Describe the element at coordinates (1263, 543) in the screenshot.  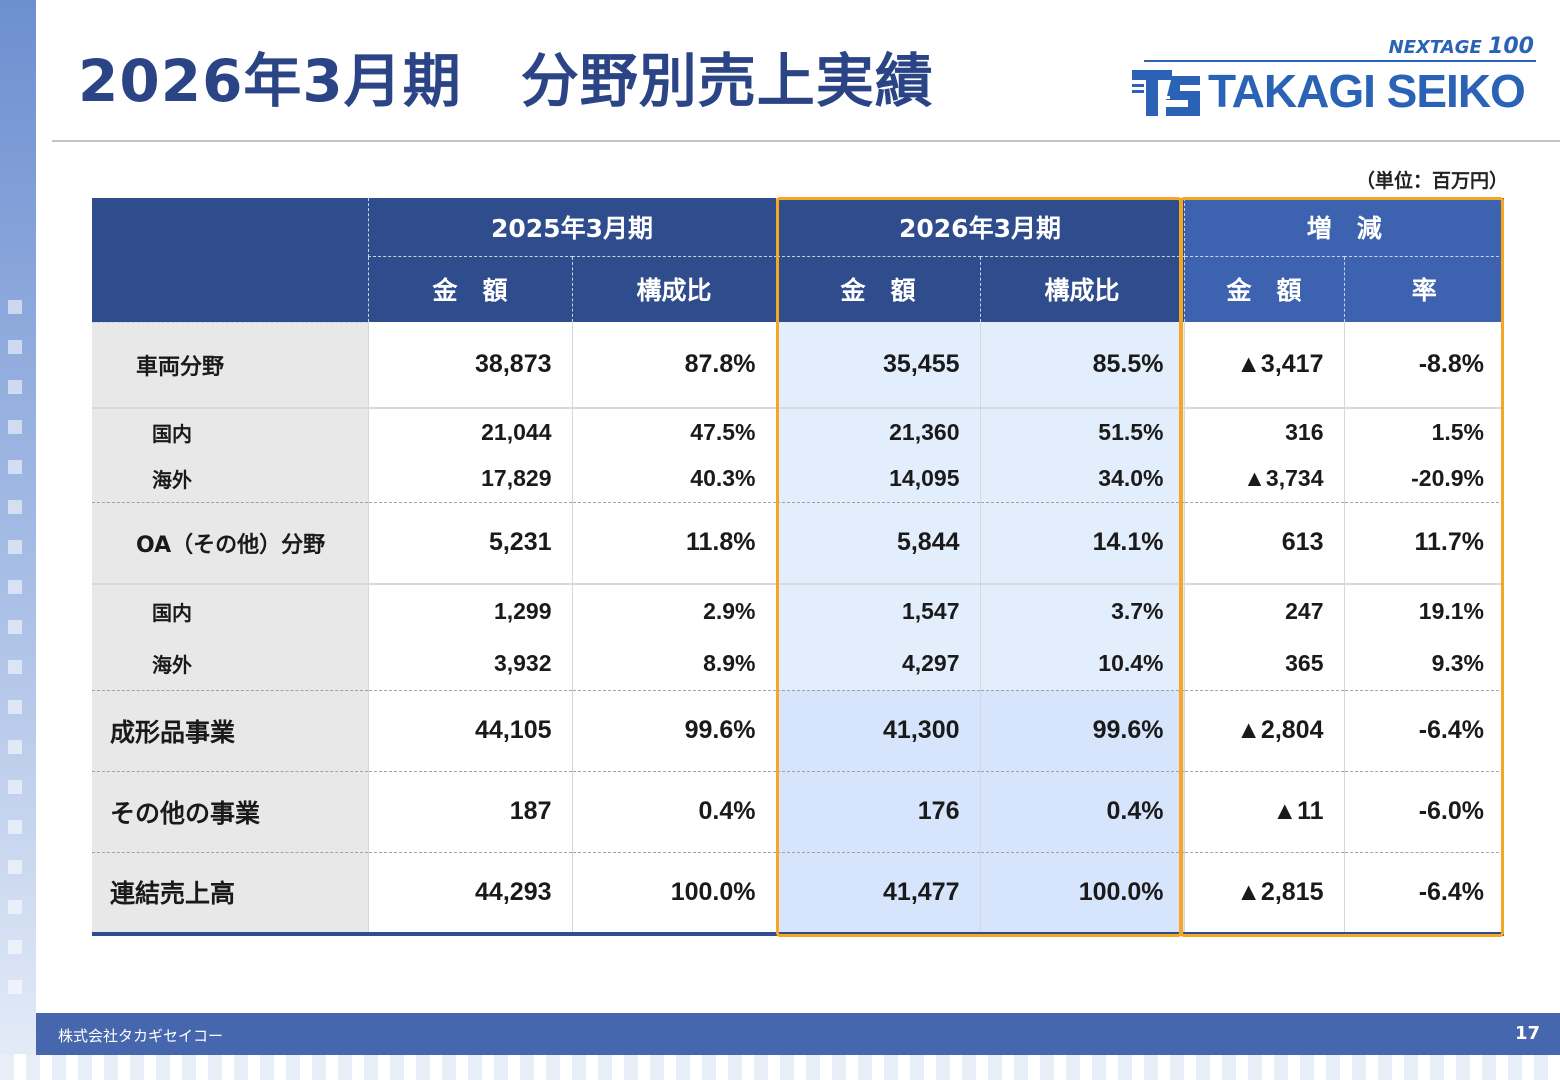
I see `cell-value: 613` at that location.